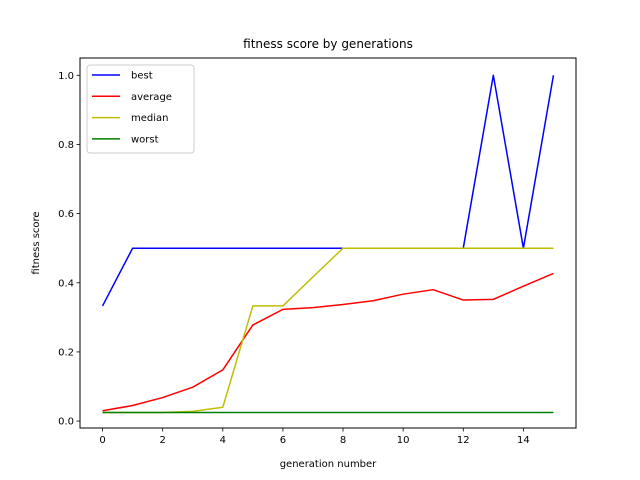 The width and height of the screenshot is (640, 480). I want to click on legend-label-average: average, so click(151, 97).